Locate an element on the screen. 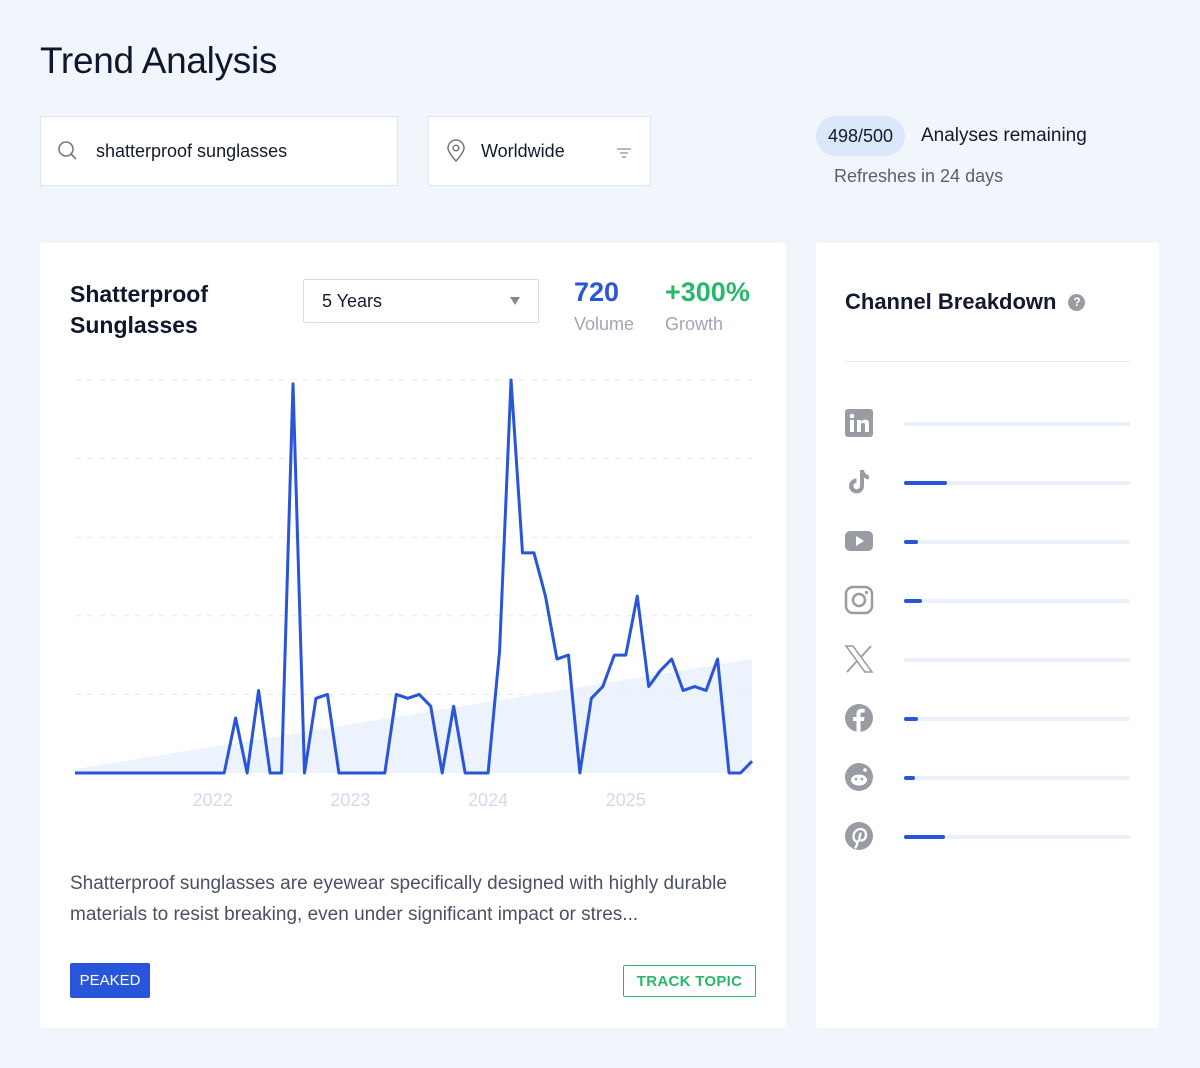 The image size is (1200, 1068). topic-title: Shatterproof Sunglasses is located at coordinates (139, 310).